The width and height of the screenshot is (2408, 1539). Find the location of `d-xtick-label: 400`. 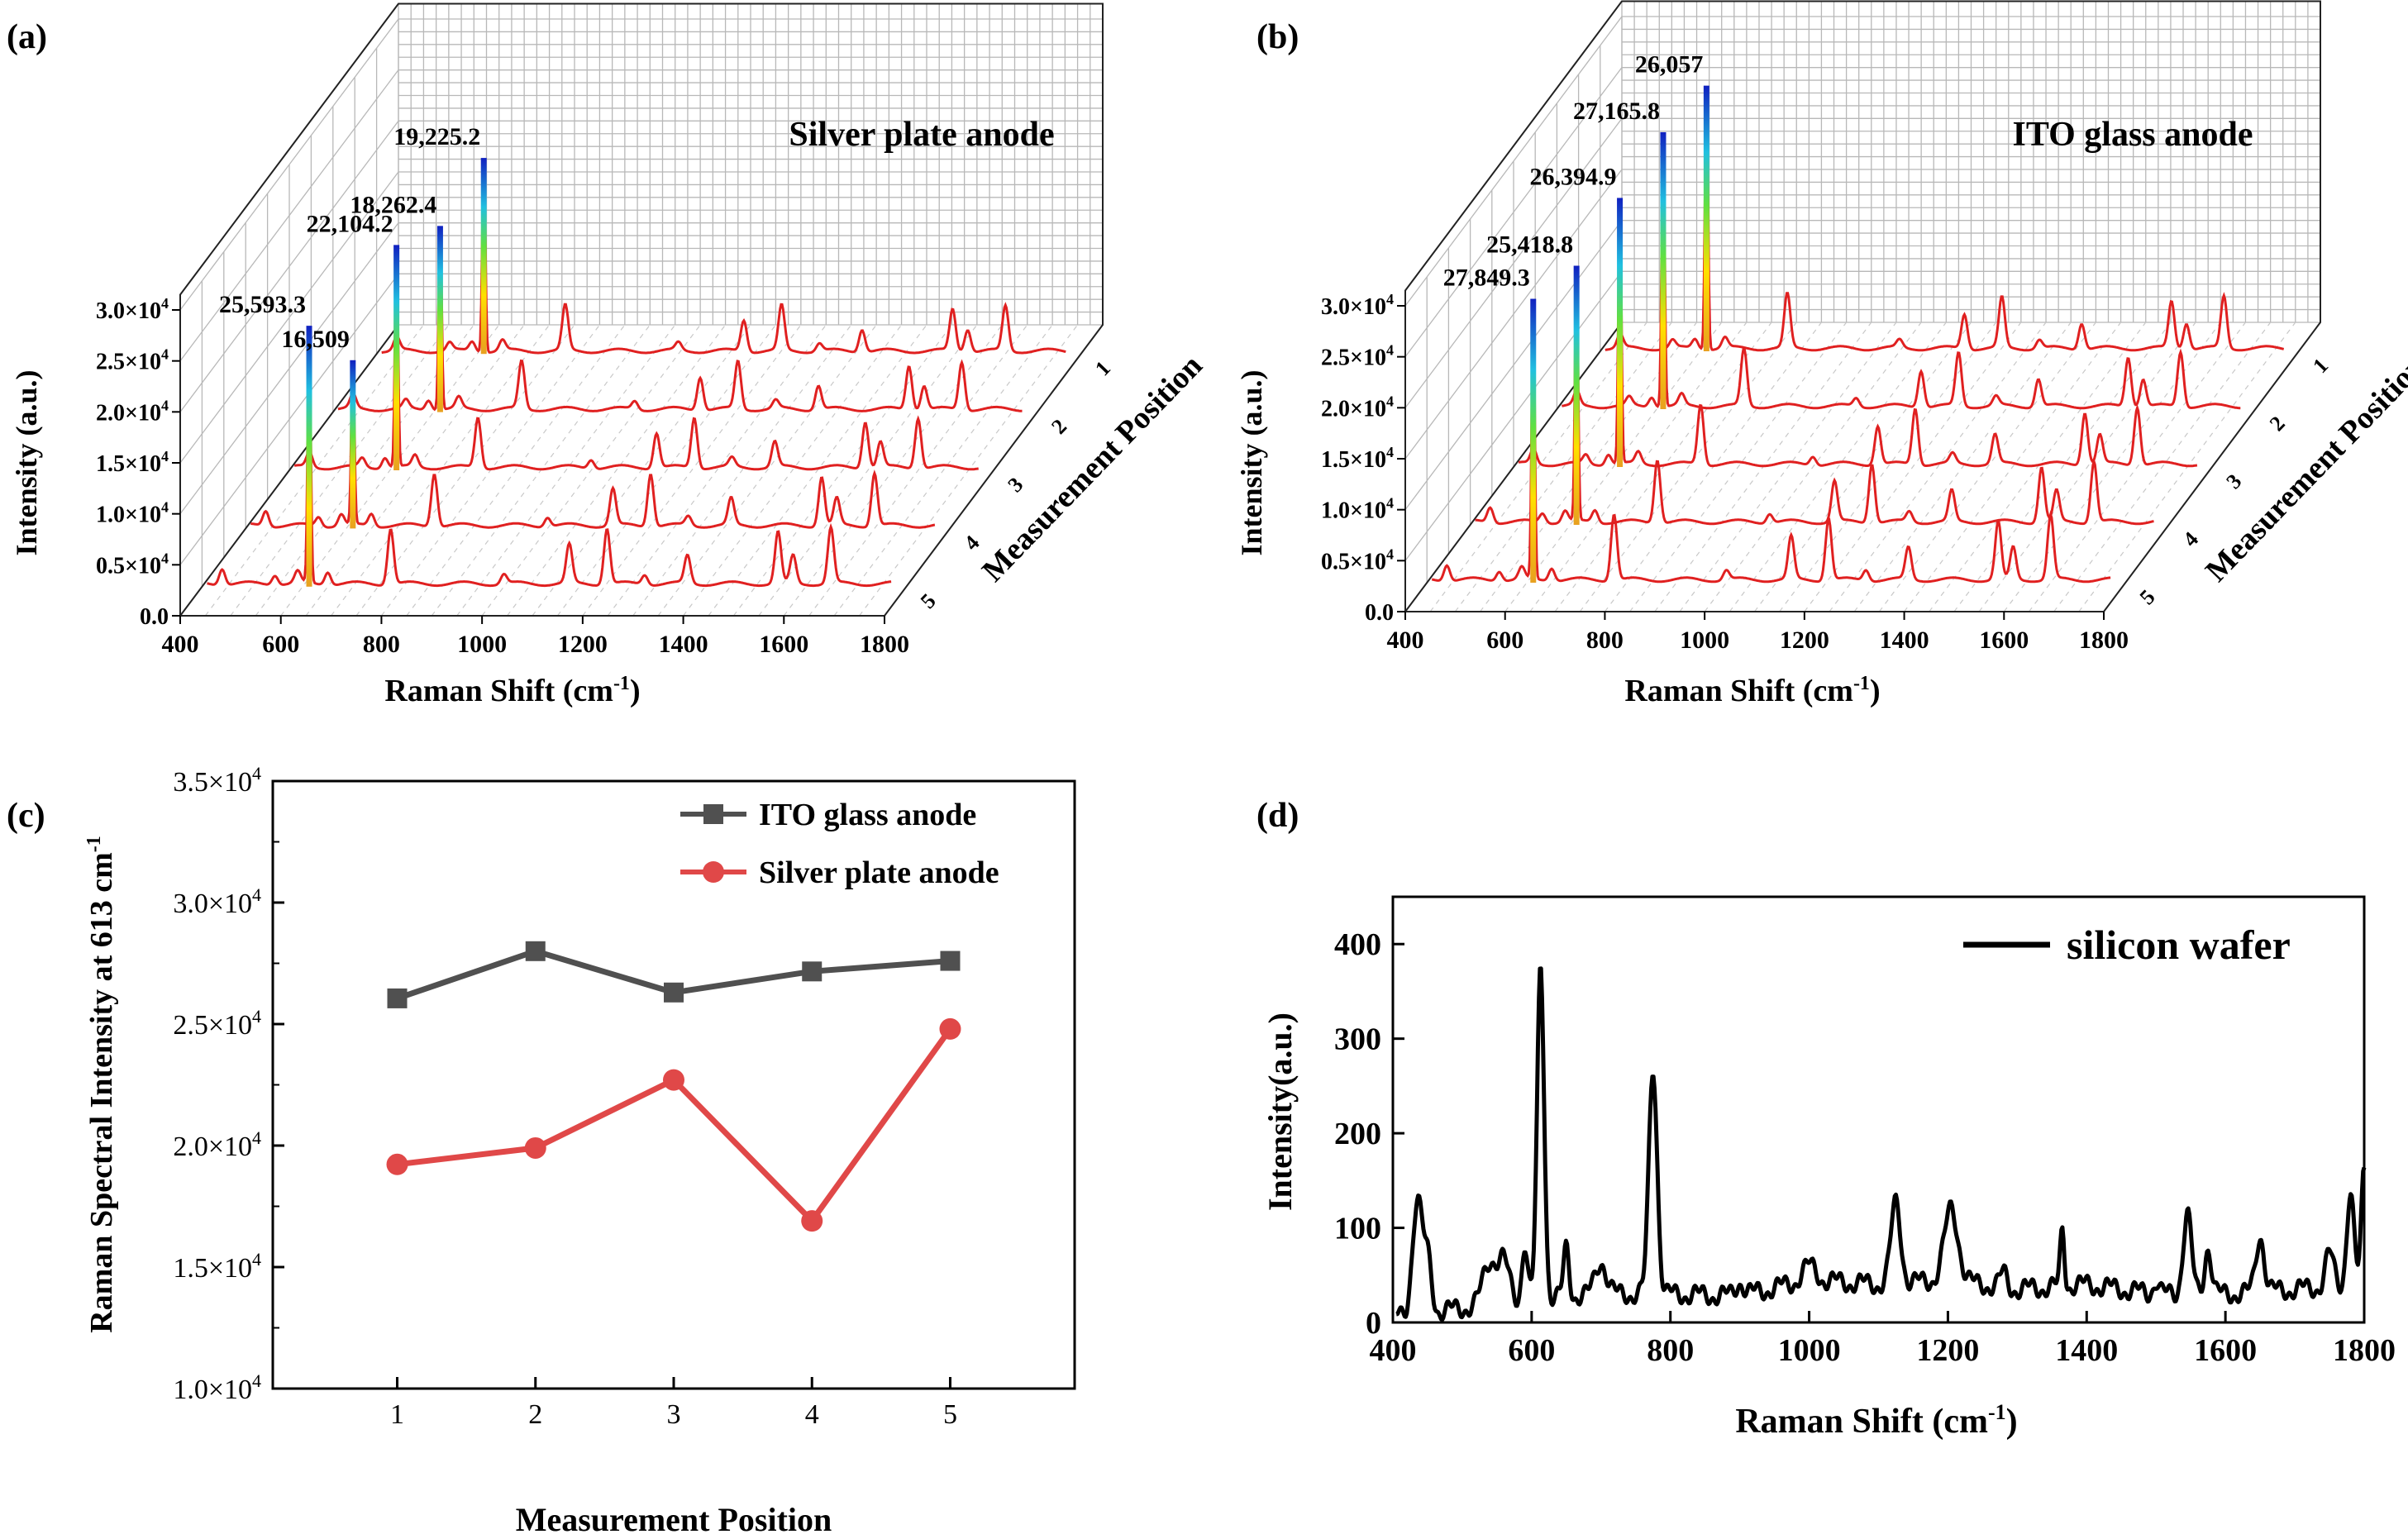

d-xtick-label: 400 is located at coordinates (1393, 1350).